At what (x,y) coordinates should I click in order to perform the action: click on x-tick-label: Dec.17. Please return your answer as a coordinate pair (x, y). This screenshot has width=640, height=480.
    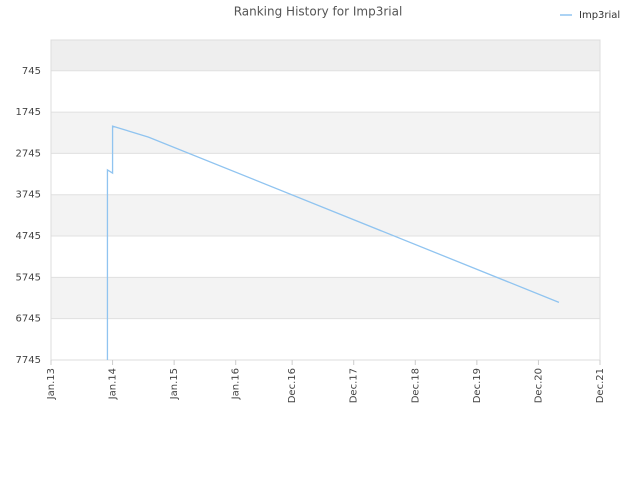
    Looking at the image, I should click on (354, 385).